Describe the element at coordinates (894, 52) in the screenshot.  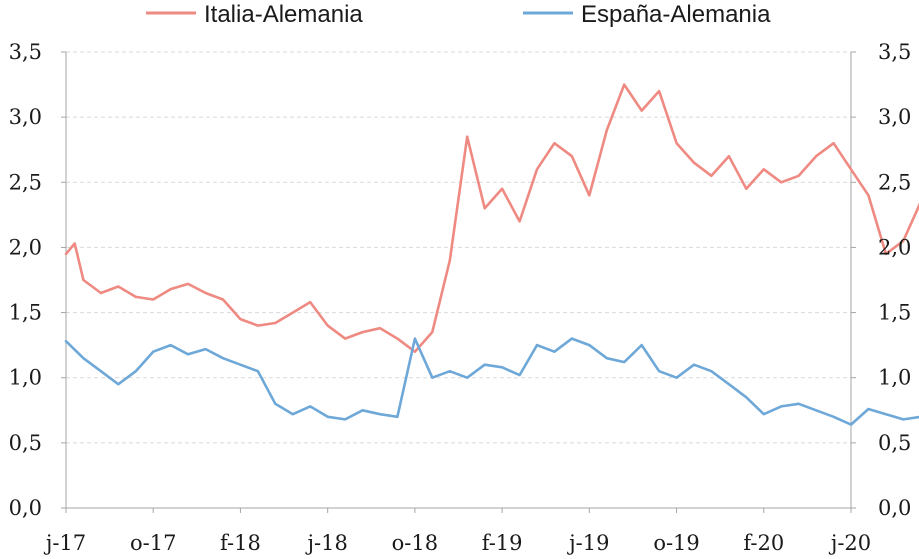
I see `y-tick-label-right: 3,5` at that location.